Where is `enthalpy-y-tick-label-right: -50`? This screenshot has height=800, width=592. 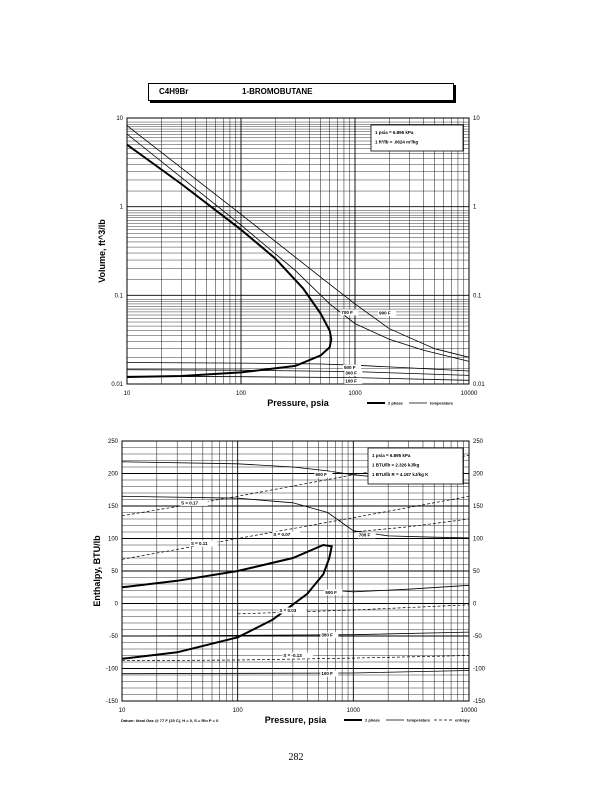
enthalpy-y-tick-label-right: -50 is located at coordinates (477, 637).